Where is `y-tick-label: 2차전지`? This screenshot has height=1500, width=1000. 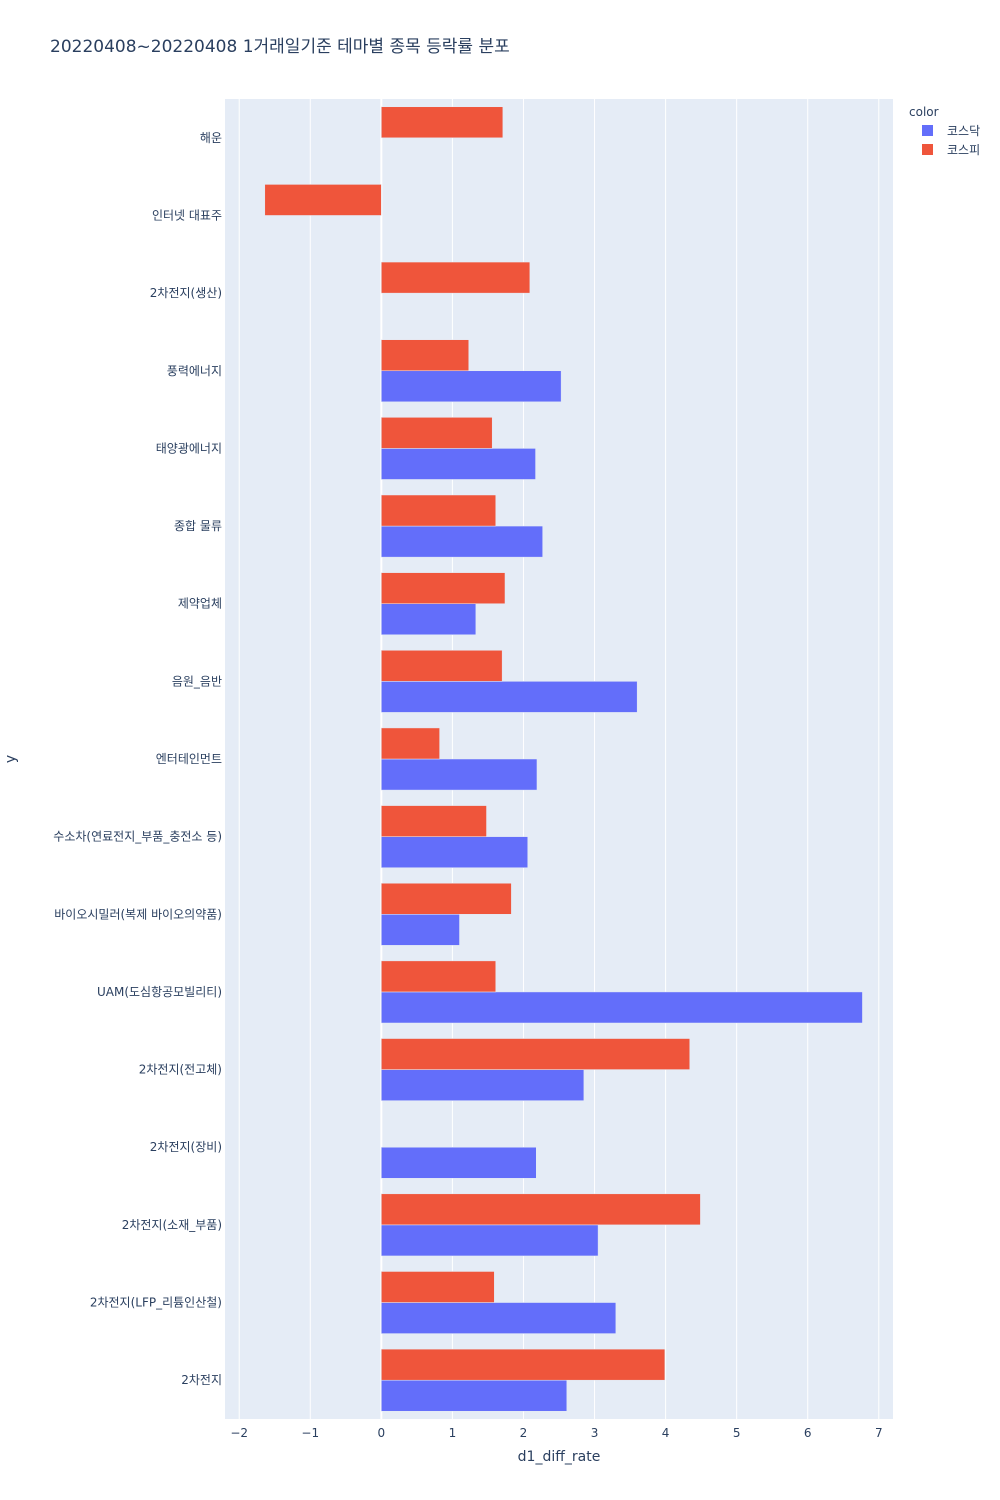
y-tick-label: 2차전지 is located at coordinates (201, 1380).